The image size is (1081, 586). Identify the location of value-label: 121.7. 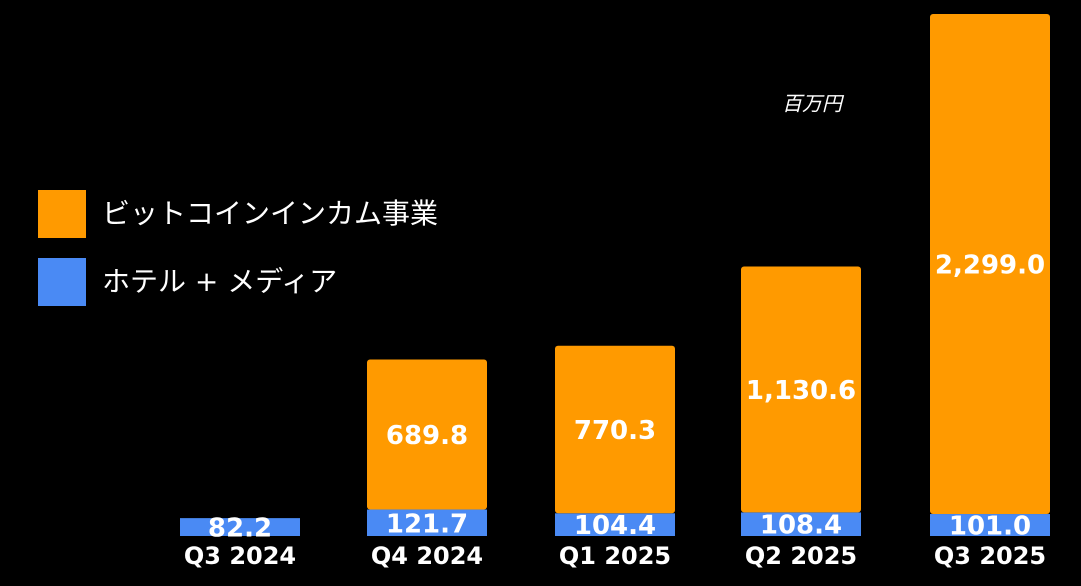
(427, 524).